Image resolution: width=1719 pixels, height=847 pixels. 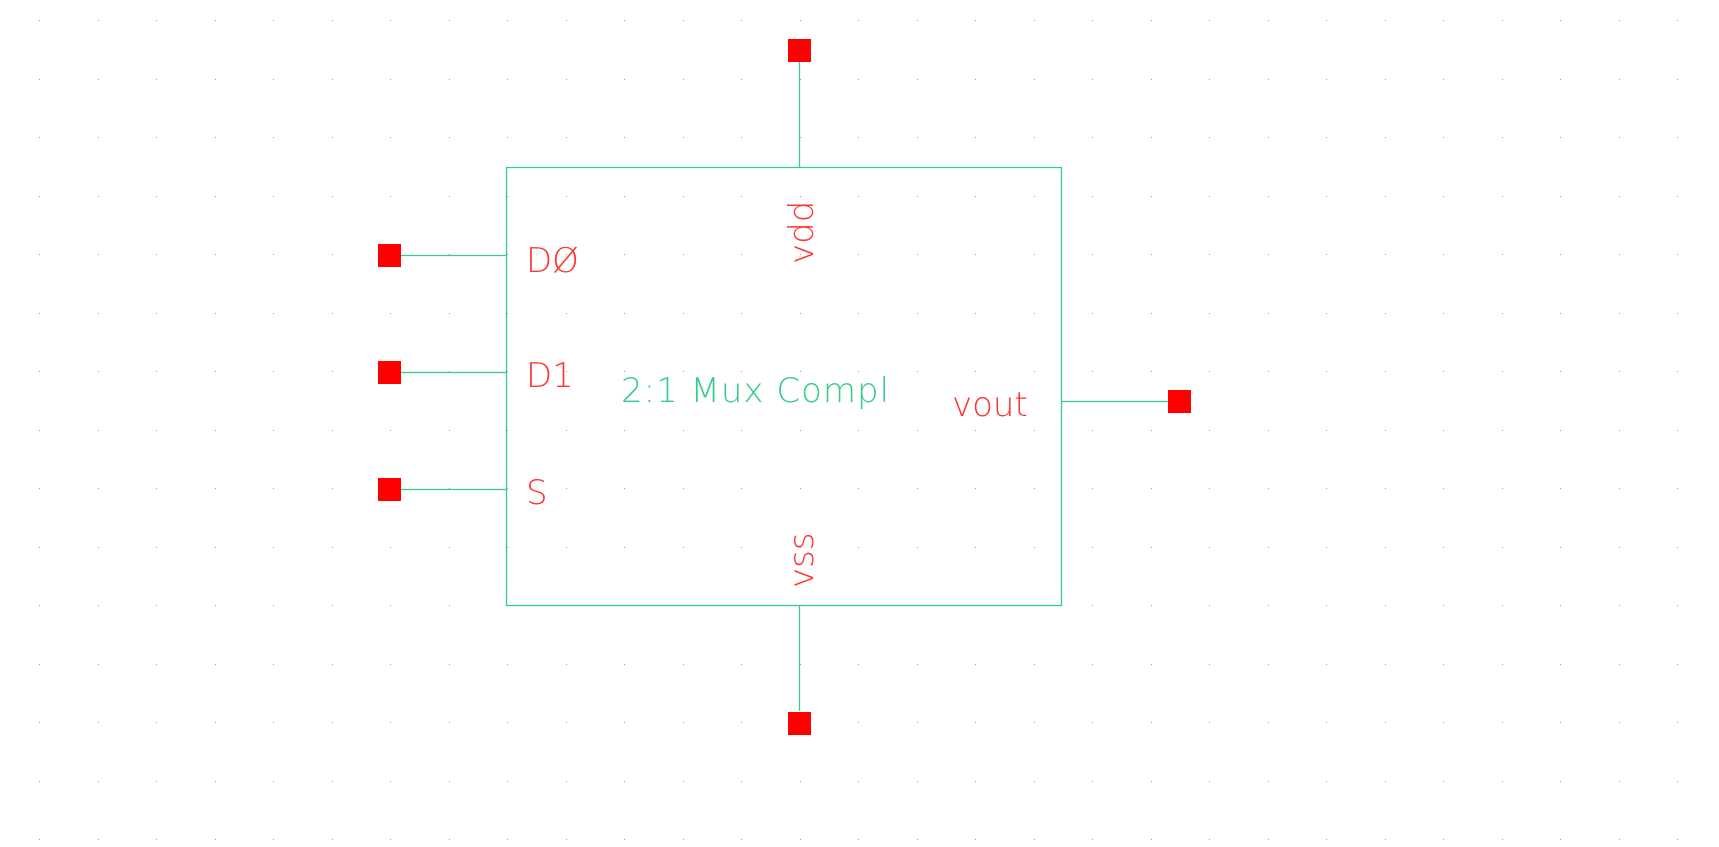 I want to click on pin-d0-terminal, so click(x=389, y=255).